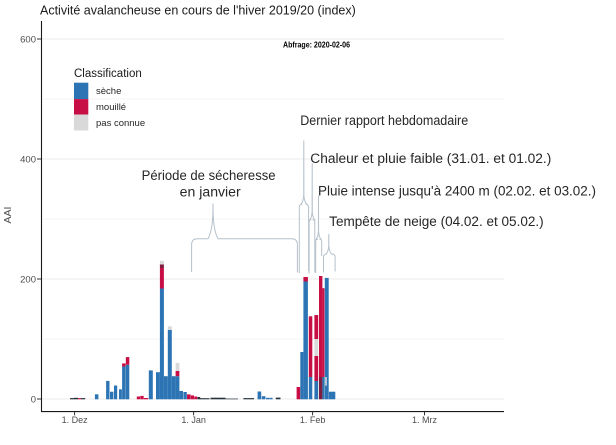  Describe the element at coordinates (193, 420) in the screenshot. I see `svg-text: 1. Jan` at that location.